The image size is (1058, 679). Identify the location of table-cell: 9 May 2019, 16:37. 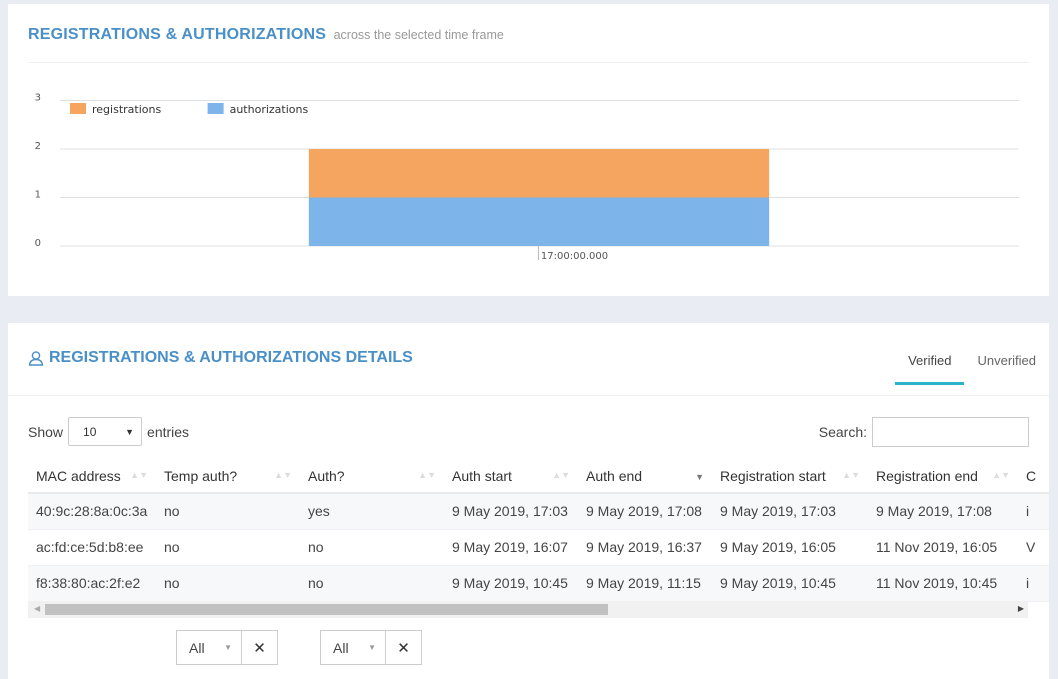
(645, 547).